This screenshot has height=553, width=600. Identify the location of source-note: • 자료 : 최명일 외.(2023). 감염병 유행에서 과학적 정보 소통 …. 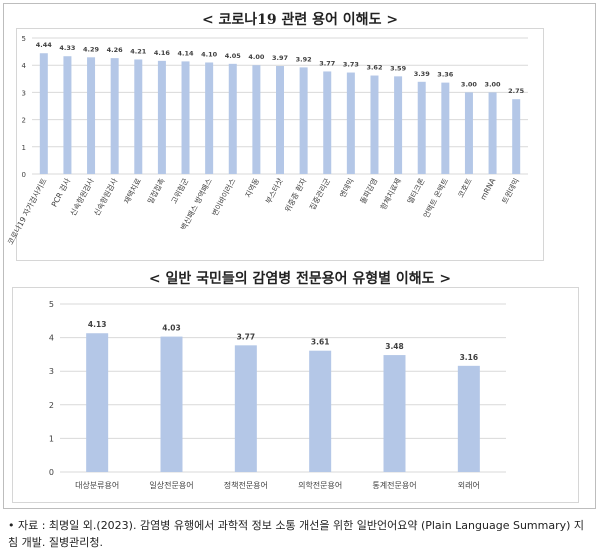
(296, 534).